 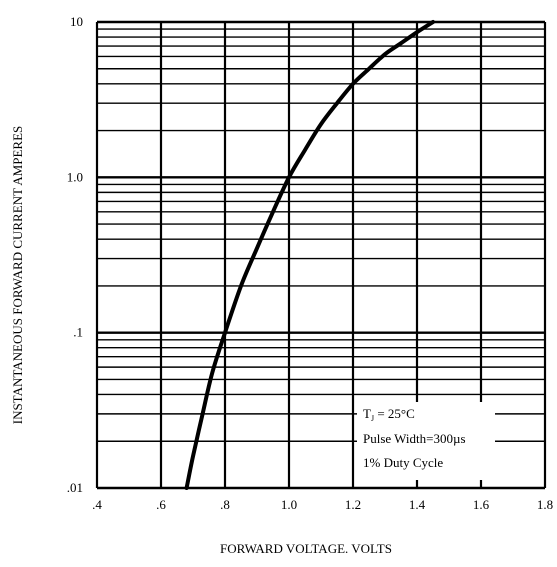 I want to click on x-axis-title: FORWARD VOLTAGE. VOLTS, so click(x=306, y=548).